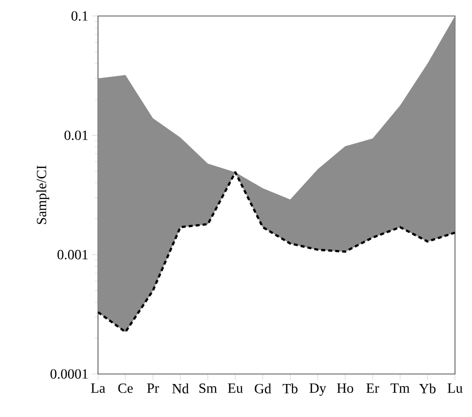  I want to click on x-tick-label: Eu, so click(235, 388).